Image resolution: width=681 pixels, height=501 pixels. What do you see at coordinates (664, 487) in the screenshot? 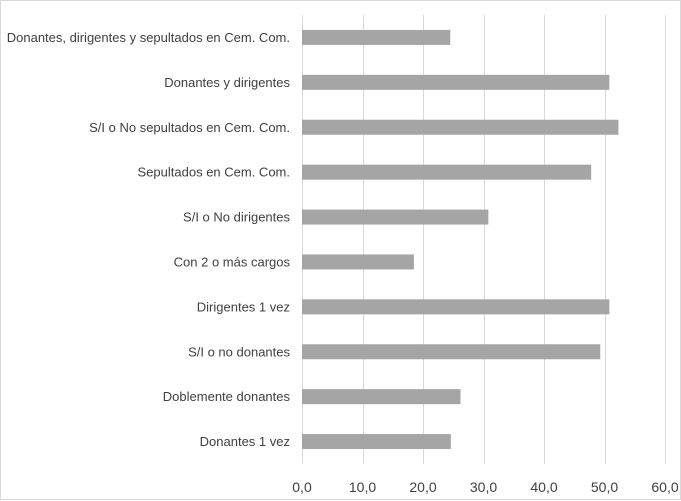
I see `x-tick-label: 60,0` at bounding box center [664, 487].